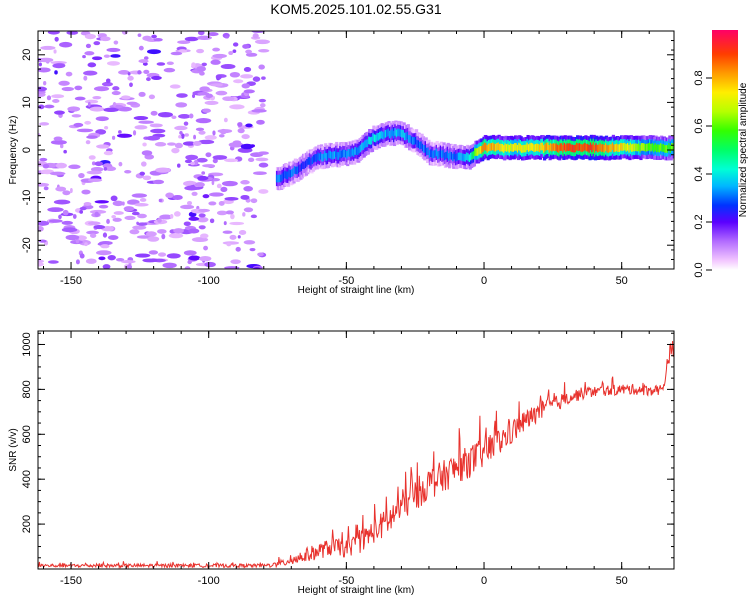  I want to click on x-tick-label: -150, so click(71, 281).